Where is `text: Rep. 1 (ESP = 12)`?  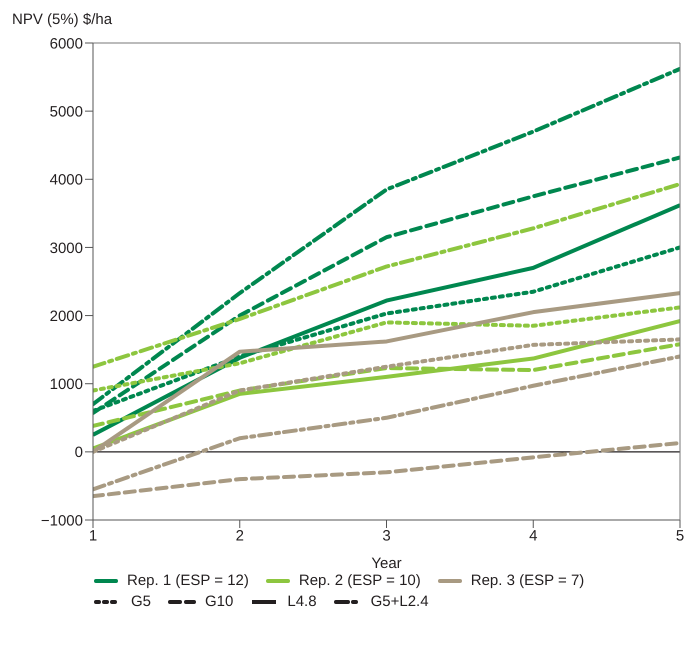
text: Rep. 1 (ESP = 12) is located at coordinates (188, 580).